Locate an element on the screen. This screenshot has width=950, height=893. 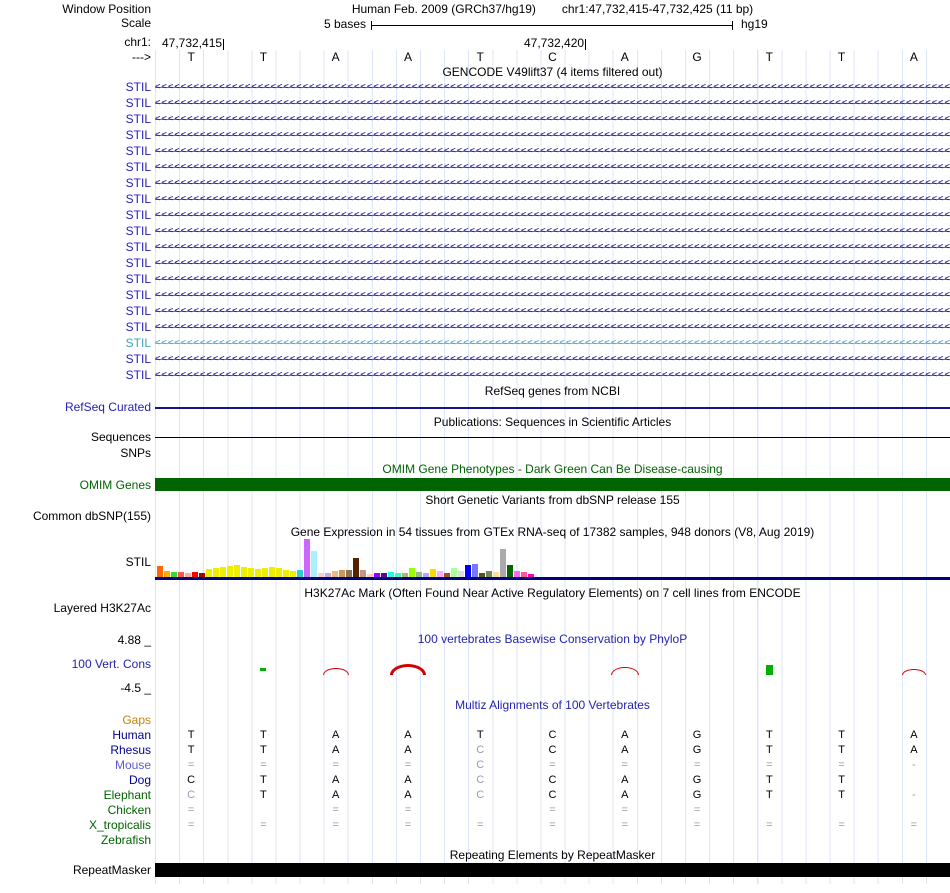
ruler-base: C is located at coordinates (552, 57).